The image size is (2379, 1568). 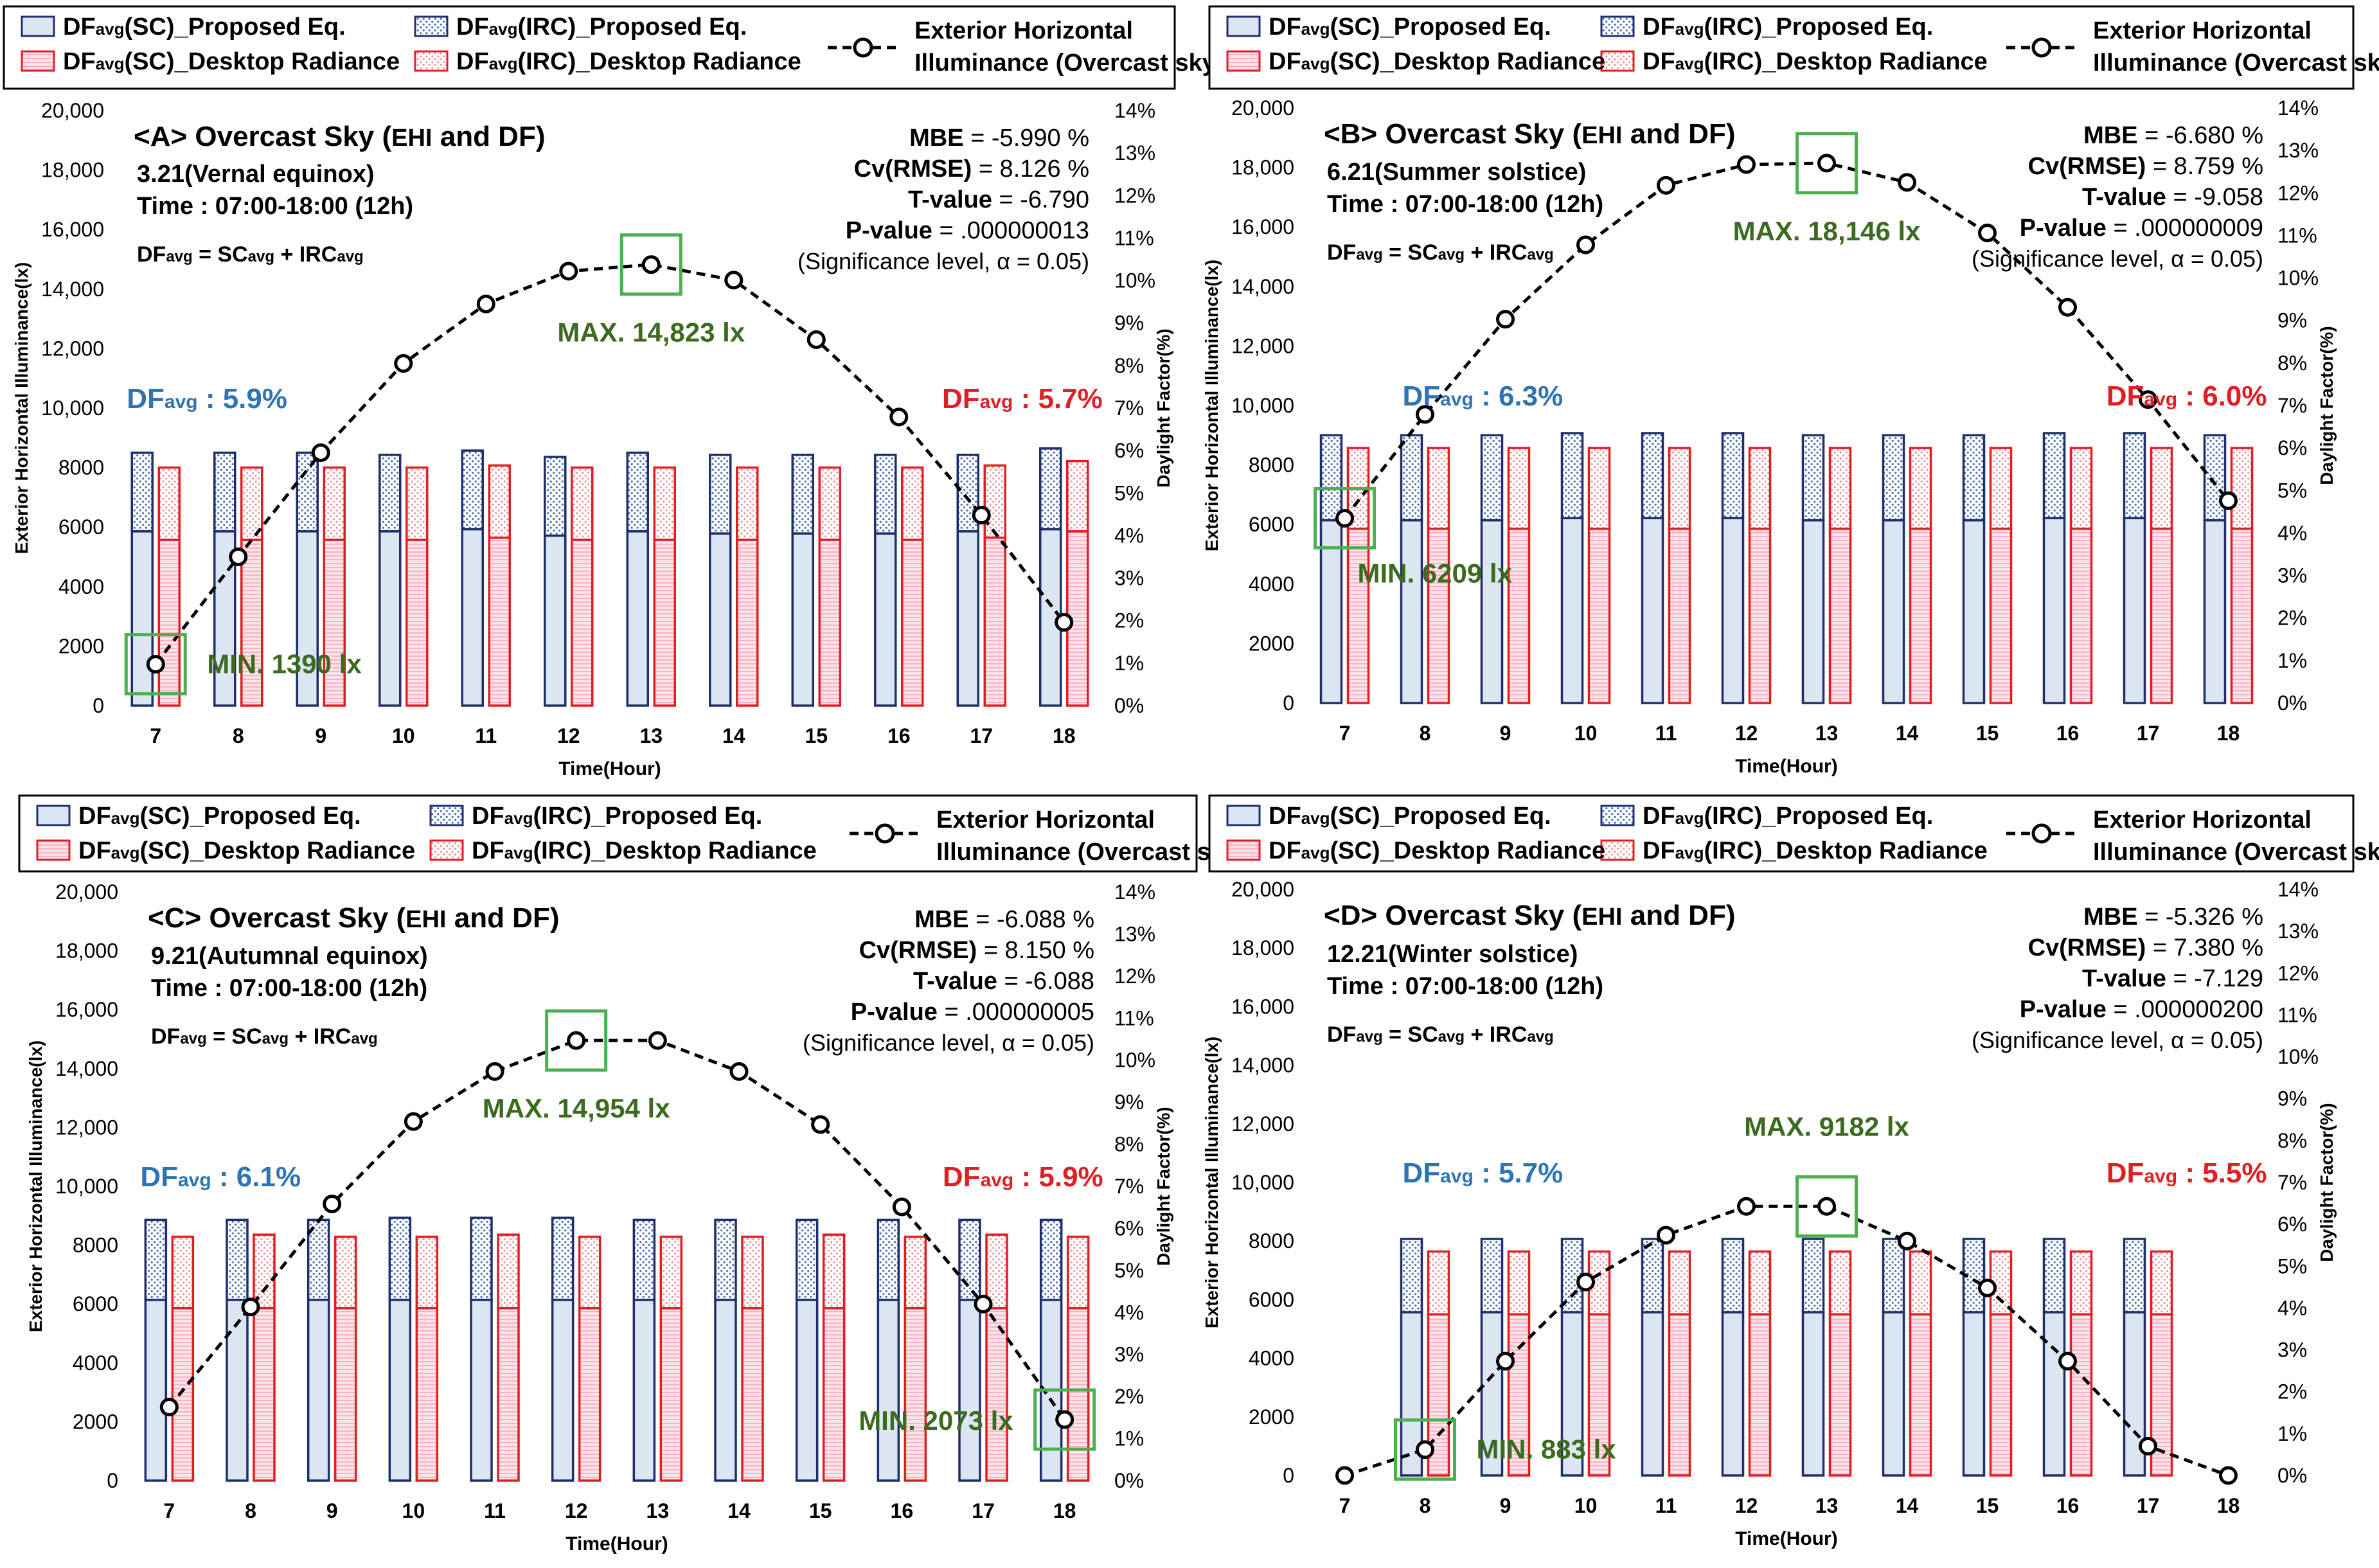 What do you see at coordinates (1425, 1449) in the screenshot?
I see `min-callout-box` at bounding box center [1425, 1449].